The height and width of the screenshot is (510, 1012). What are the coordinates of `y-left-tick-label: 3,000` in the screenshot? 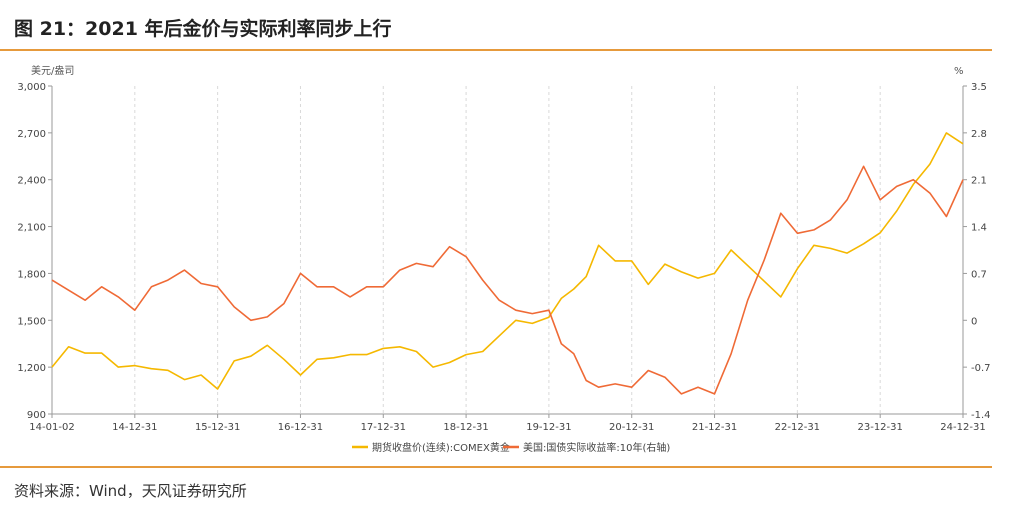 It's located at (31, 87).